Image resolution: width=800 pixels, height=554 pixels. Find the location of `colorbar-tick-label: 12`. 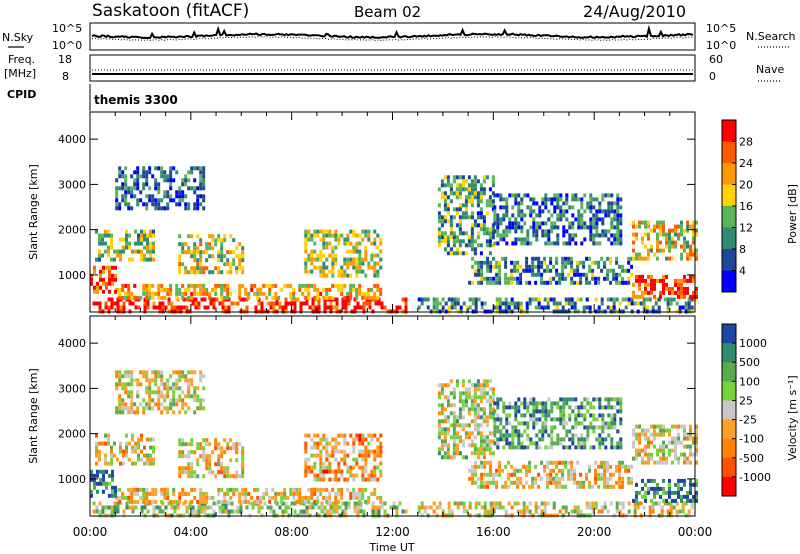

colorbar-tick-label: 12 is located at coordinates (746, 228).